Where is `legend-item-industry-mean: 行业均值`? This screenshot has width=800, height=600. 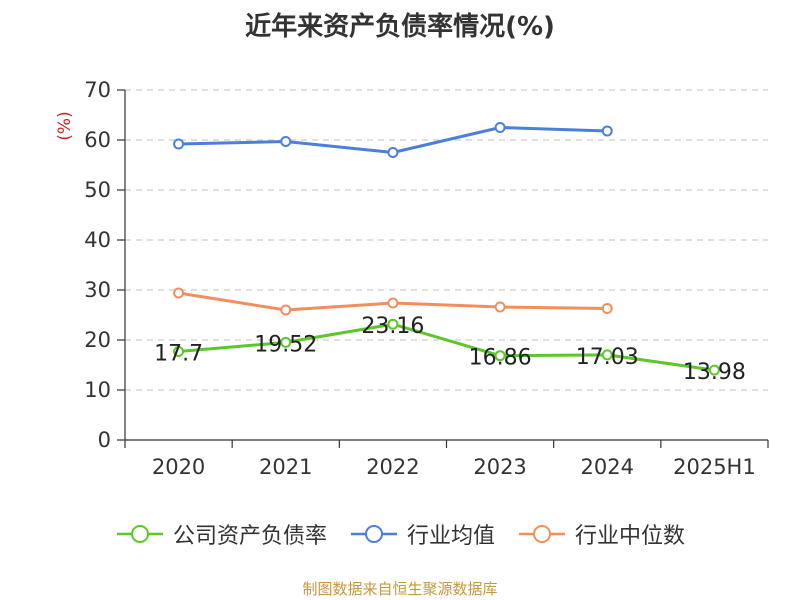
legend-item-industry-mean: 行业均值 is located at coordinates (422, 534).